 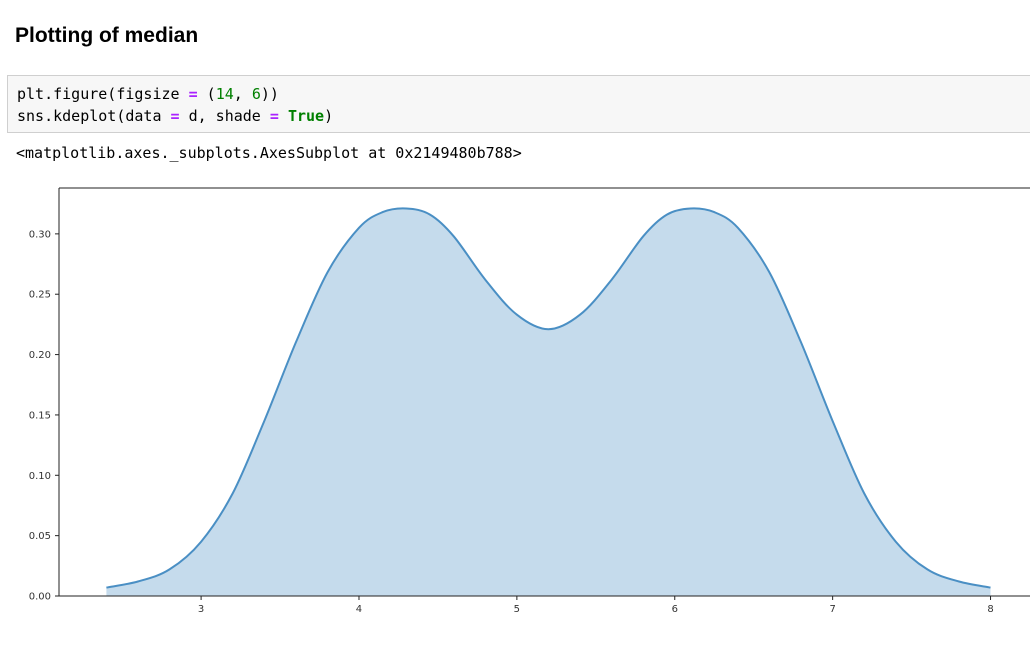 What do you see at coordinates (40, 536) in the screenshot?
I see `y-tick-label: 0.05` at bounding box center [40, 536].